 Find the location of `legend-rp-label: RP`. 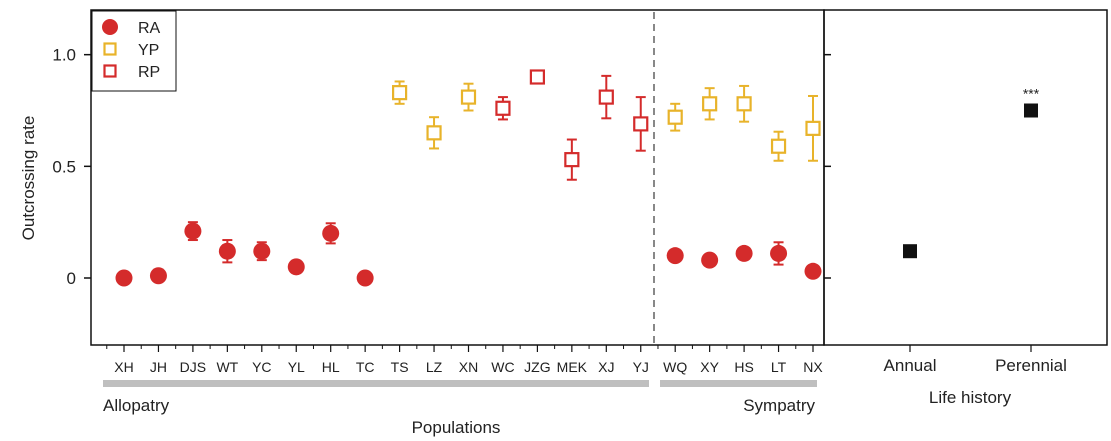

legend-rp-label: RP is located at coordinates (149, 72).